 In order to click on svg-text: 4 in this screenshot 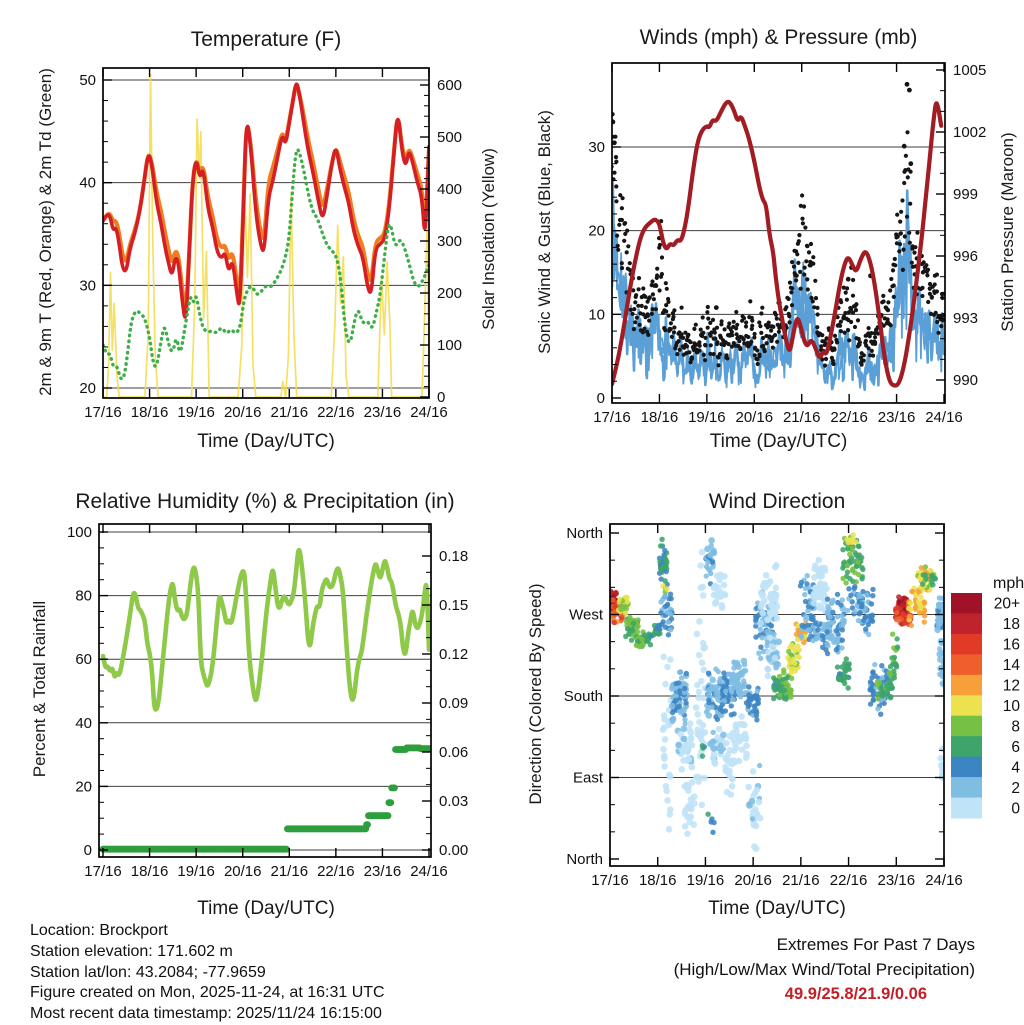, I will do `click(1015, 767)`.